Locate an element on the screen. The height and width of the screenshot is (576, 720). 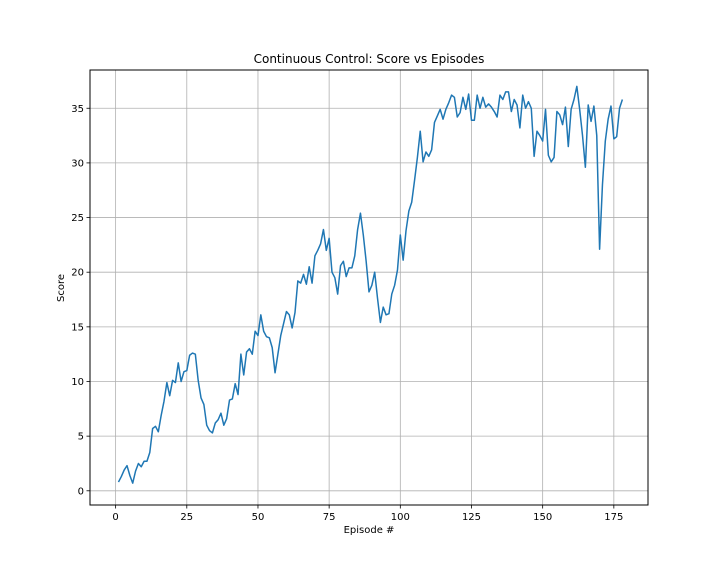
y-tick-label: 10 is located at coordinates (77, 382).